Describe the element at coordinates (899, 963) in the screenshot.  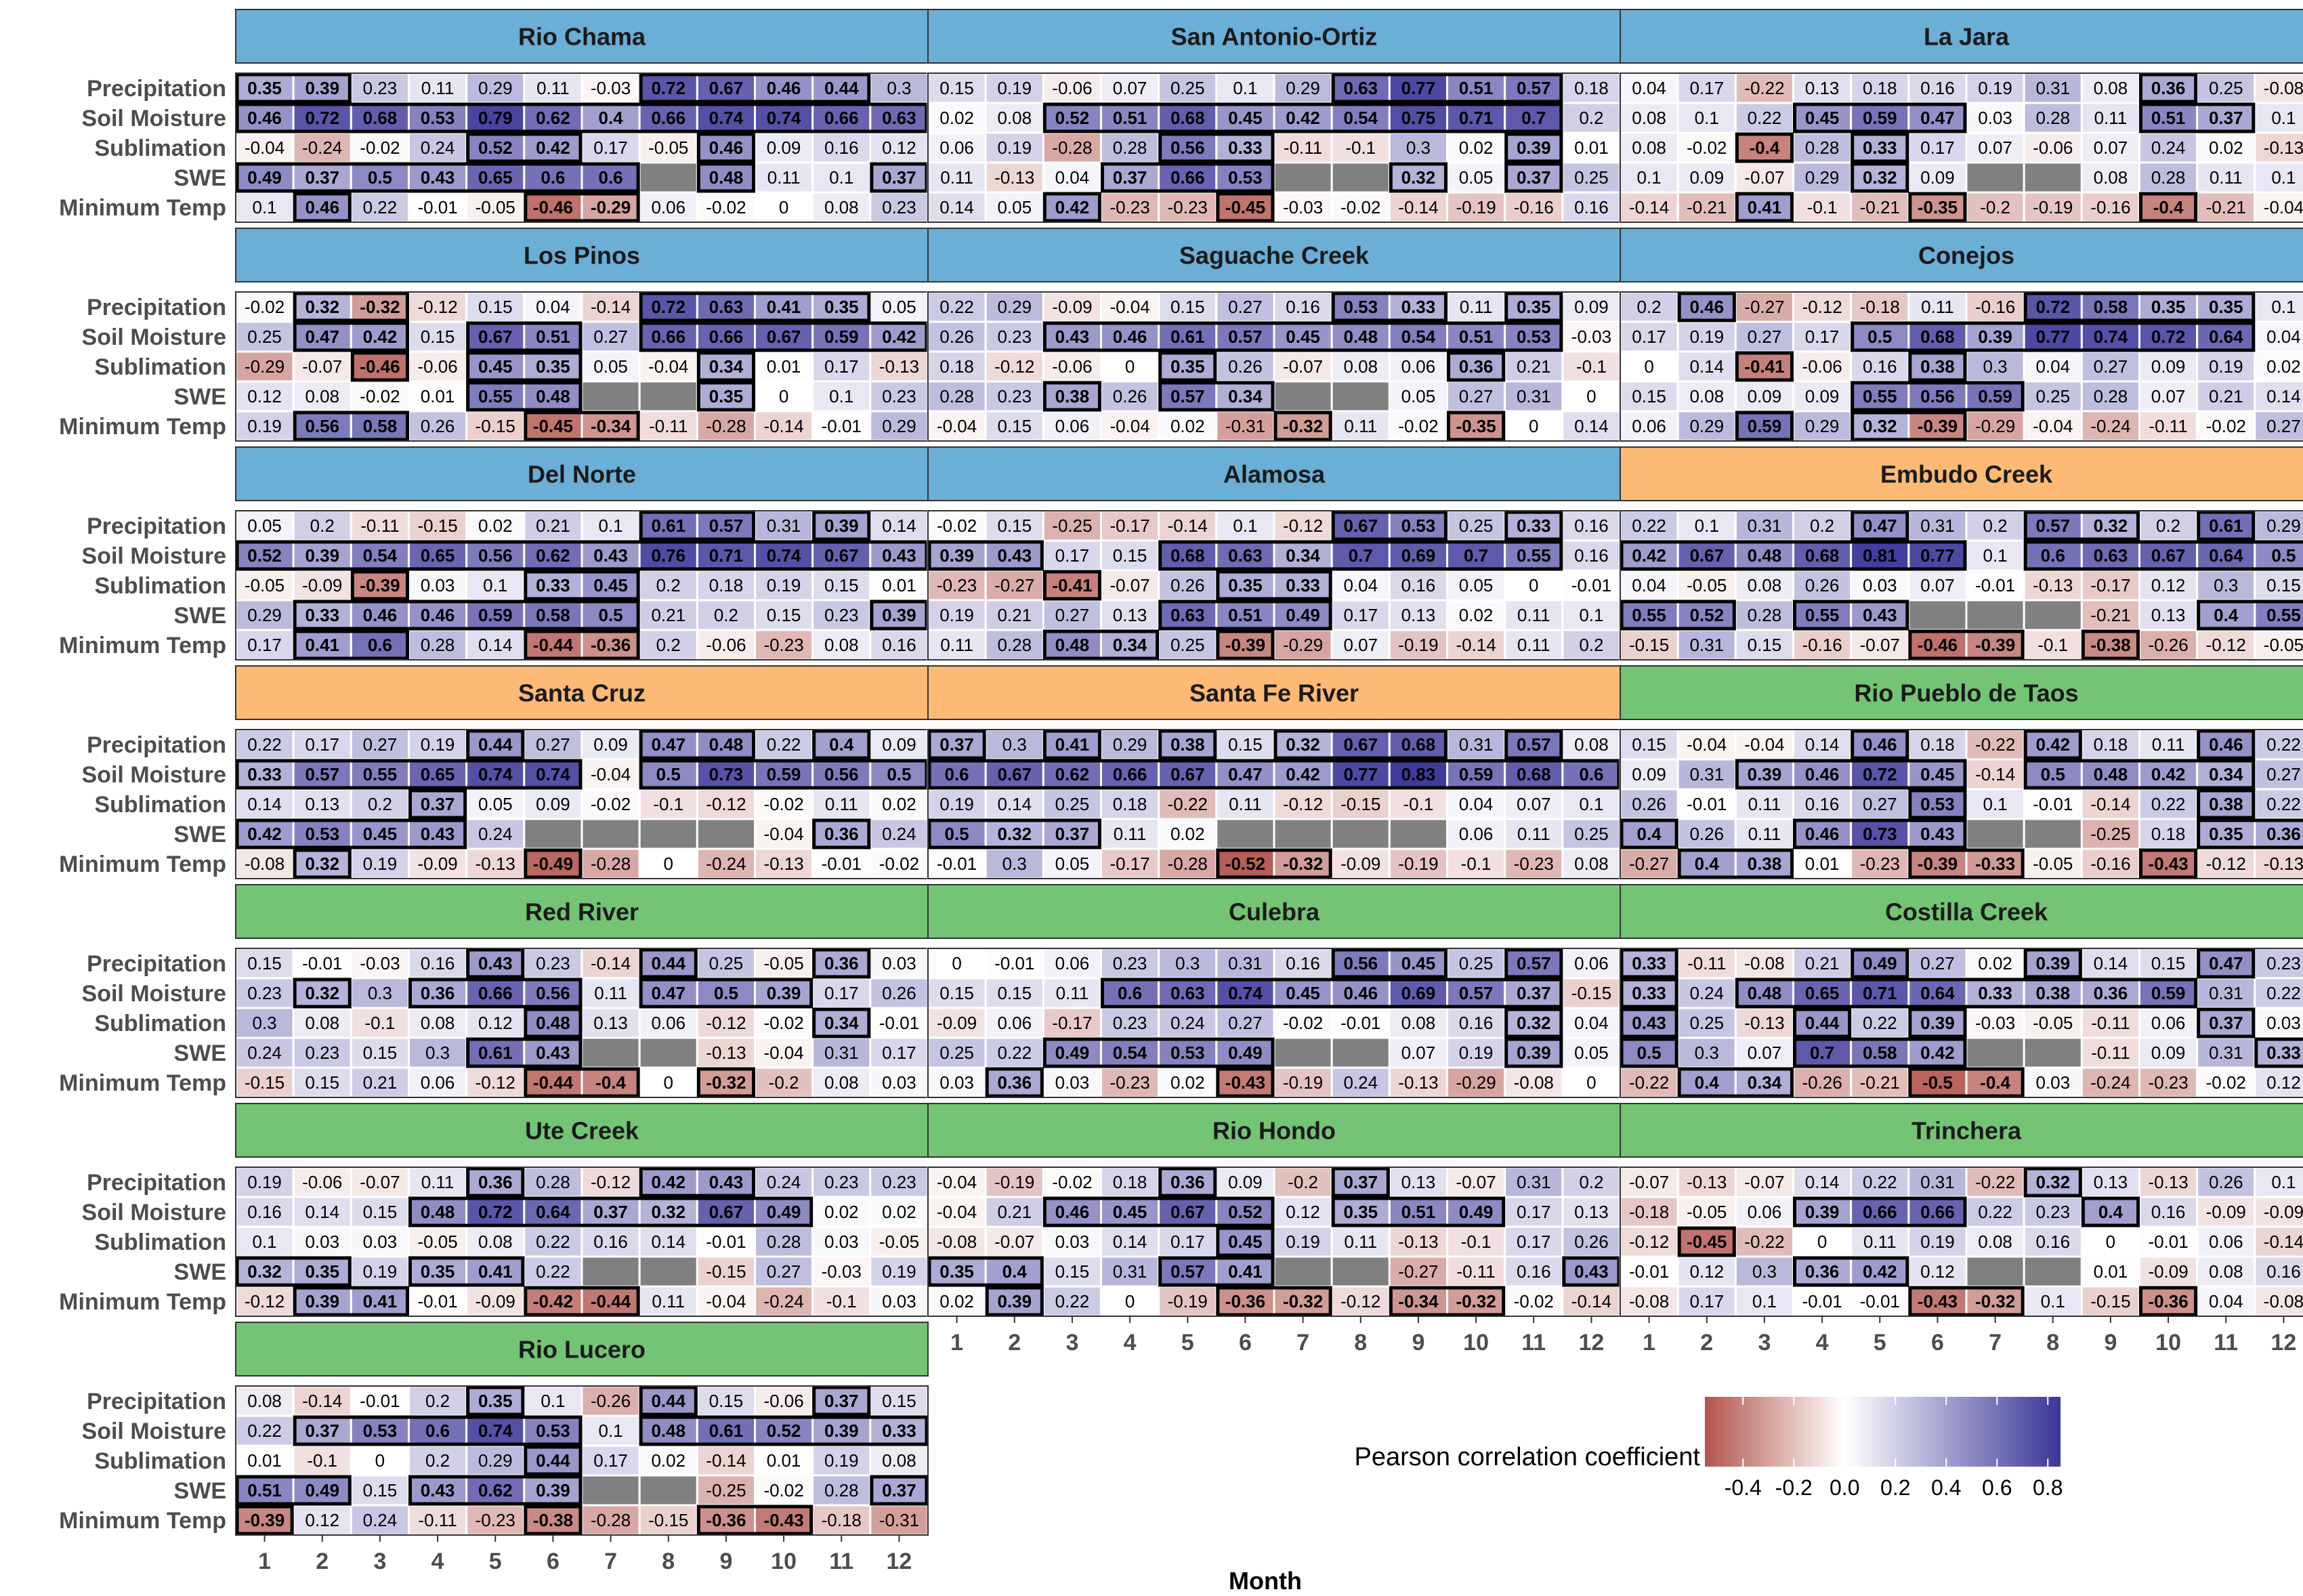
I see `cell-value: 0.03` at that location.